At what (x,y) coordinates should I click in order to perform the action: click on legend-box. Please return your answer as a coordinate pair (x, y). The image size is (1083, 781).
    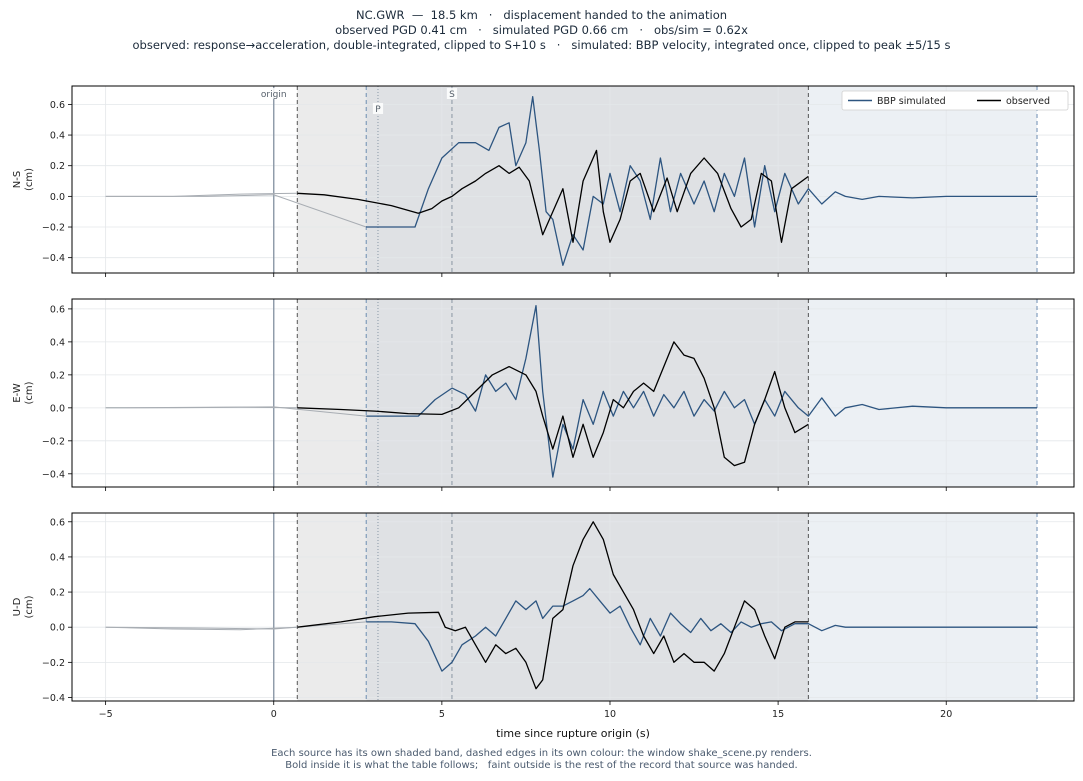
    Looking at the image, I should click on (955, 100).